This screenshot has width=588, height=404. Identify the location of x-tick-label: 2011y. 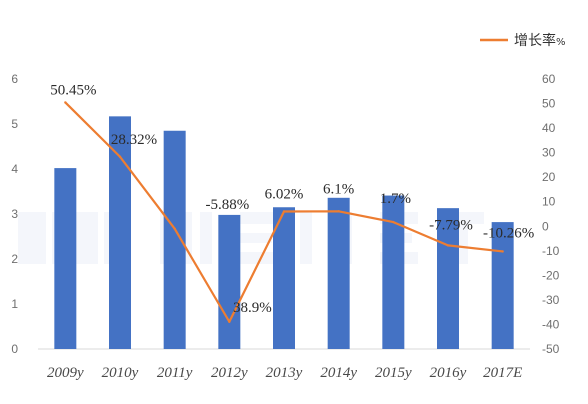
(175, 373).